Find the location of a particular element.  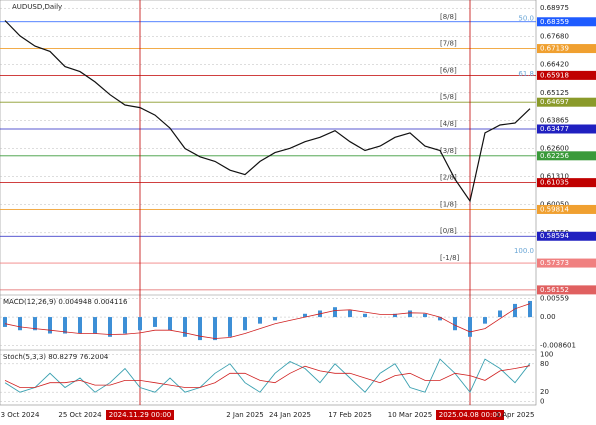

murrey-label: [6/8] is located at coordinates (448, 70).